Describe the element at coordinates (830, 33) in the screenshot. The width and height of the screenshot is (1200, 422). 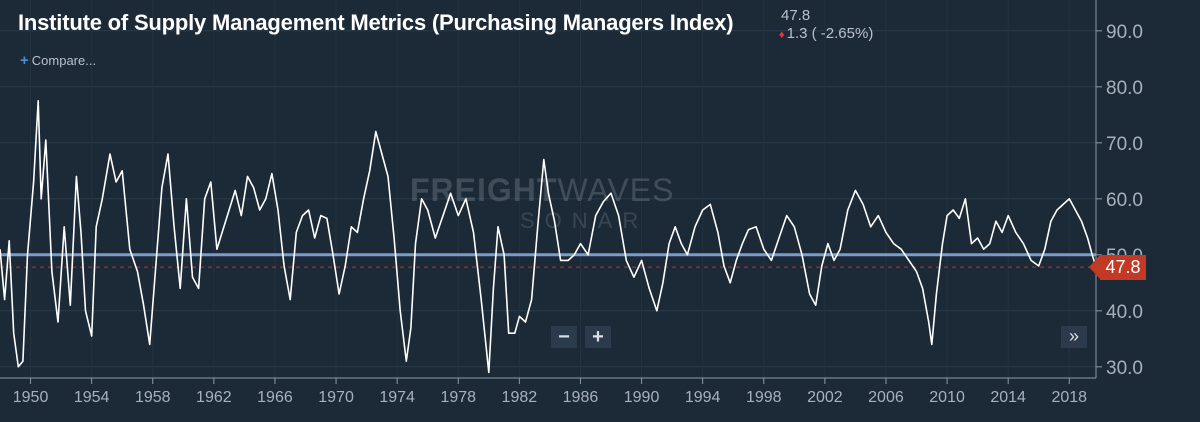
I see `change-text: 1.3 ( -2.65%)` at that location.